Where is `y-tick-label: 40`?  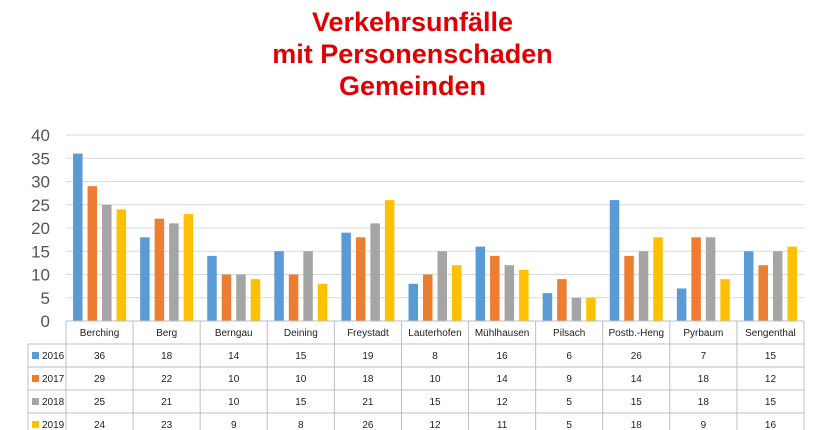 y-tick-label: 40 is located at coordinates (40, 135).